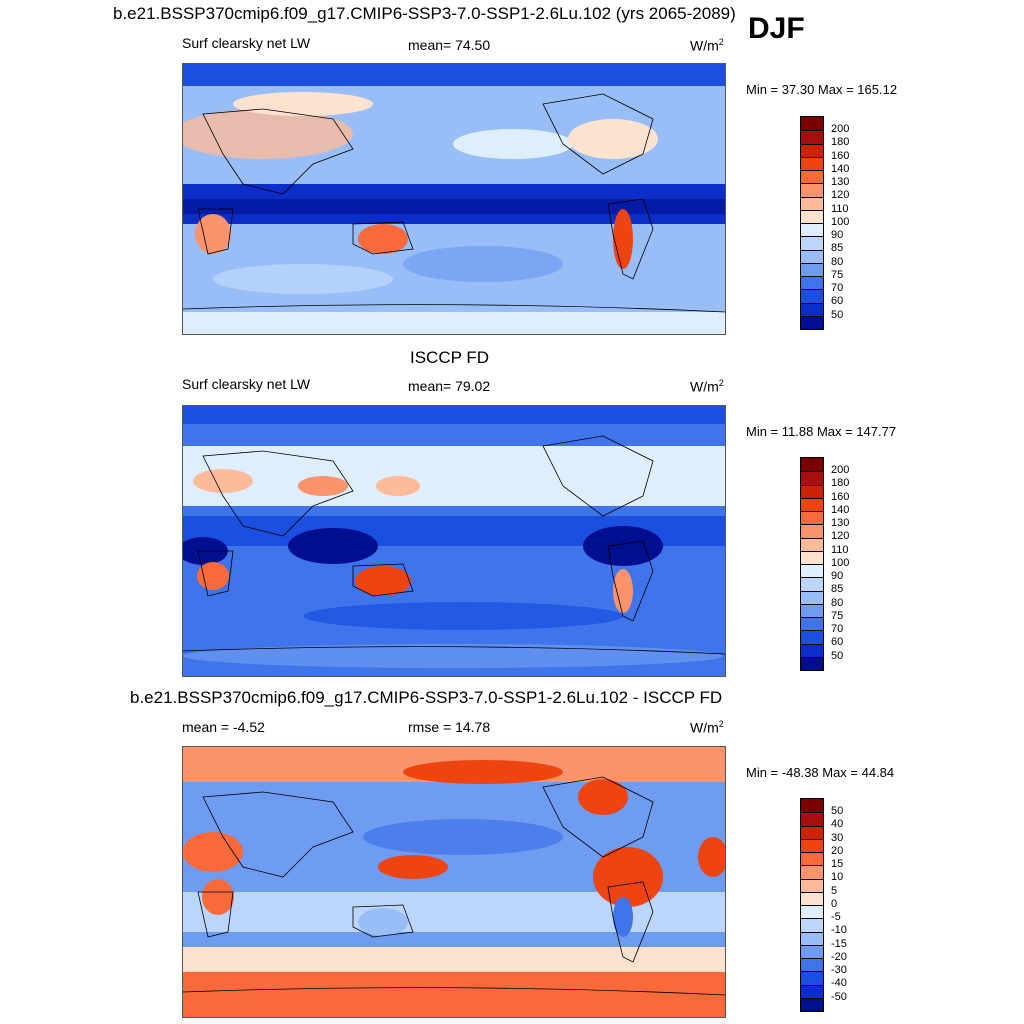 Image resolution: width=1024 pixels, height=1024 pixels. What do you see at coordinates (454, 541) in the screenshot?
I see `panel-2-map` at bounding box center [454, 541].